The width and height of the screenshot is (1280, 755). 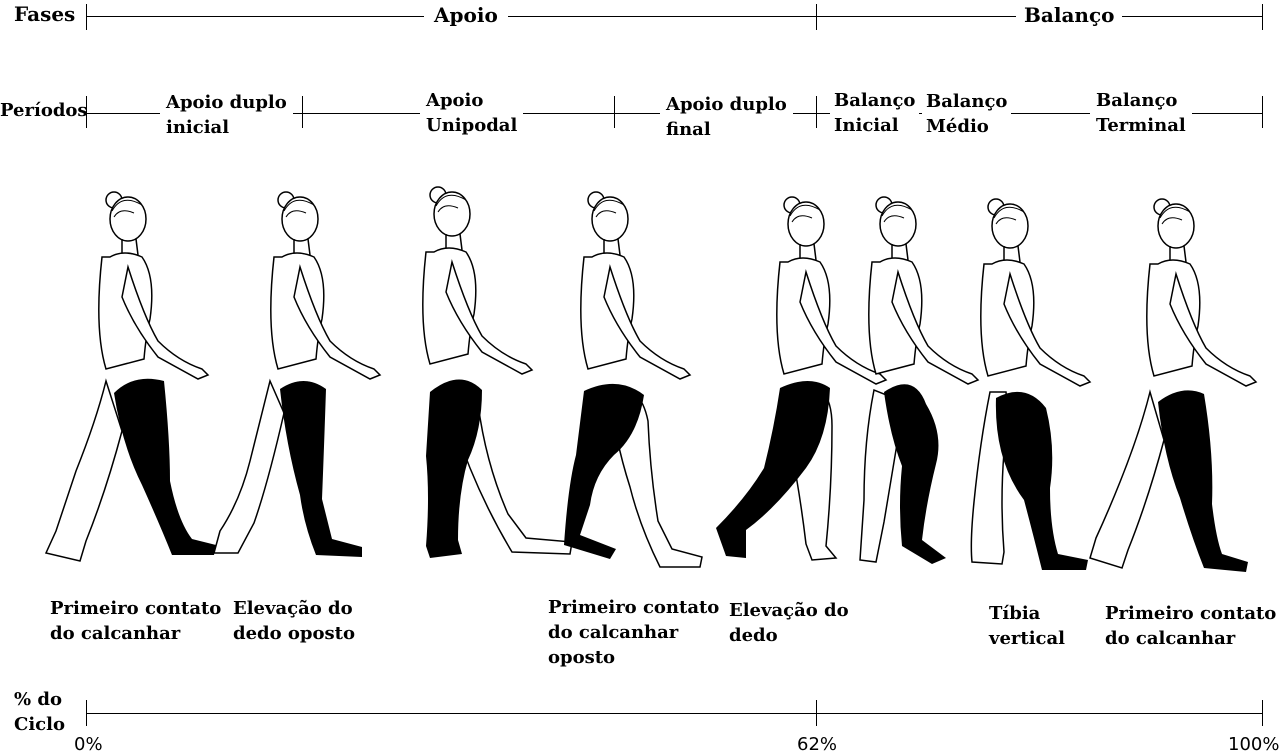 What do you see at coordinates (1262, 17) in the screenshot?
I see `phases-tick-end` at bounding box center [1262, 17].